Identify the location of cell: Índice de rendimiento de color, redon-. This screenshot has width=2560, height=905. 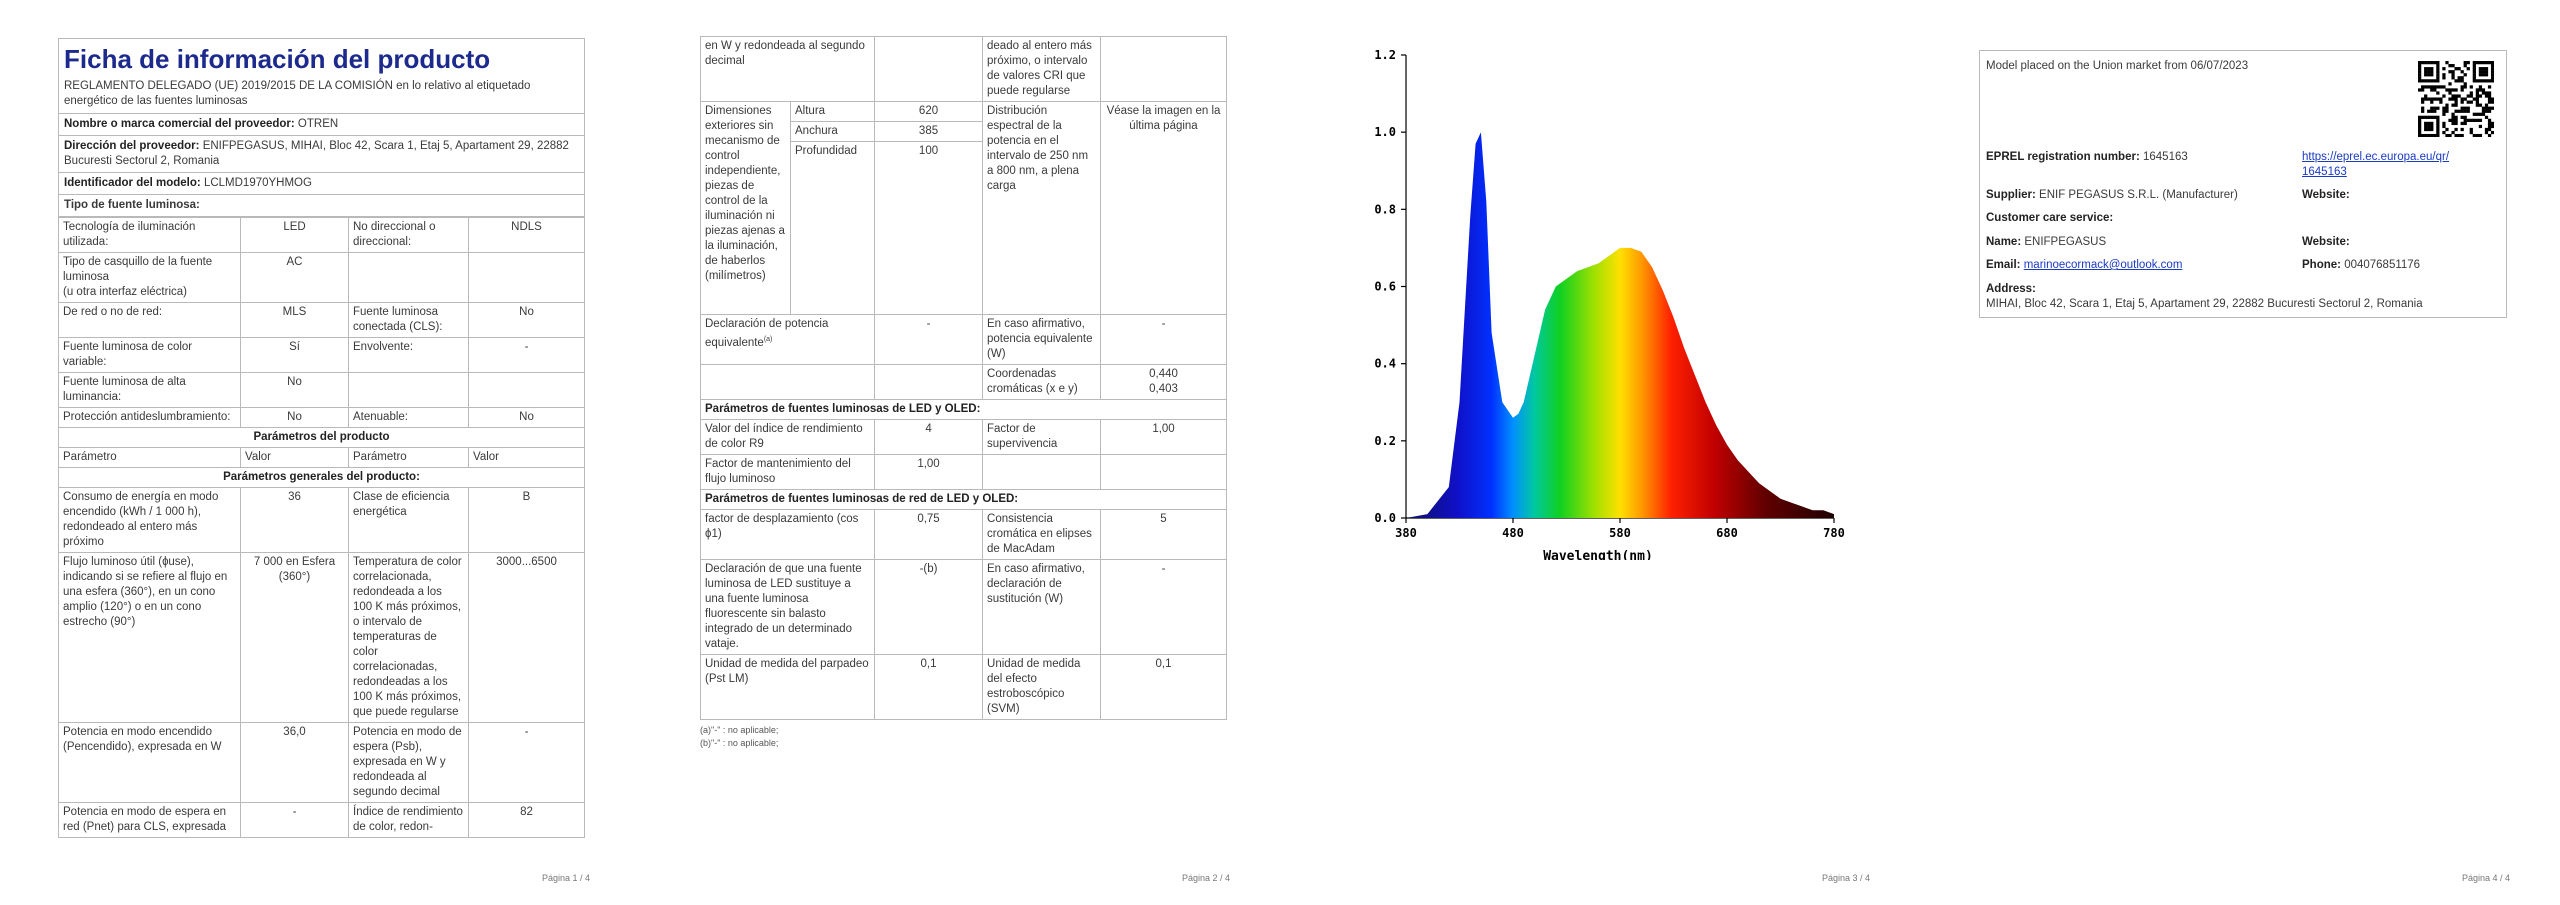
(408, 820).